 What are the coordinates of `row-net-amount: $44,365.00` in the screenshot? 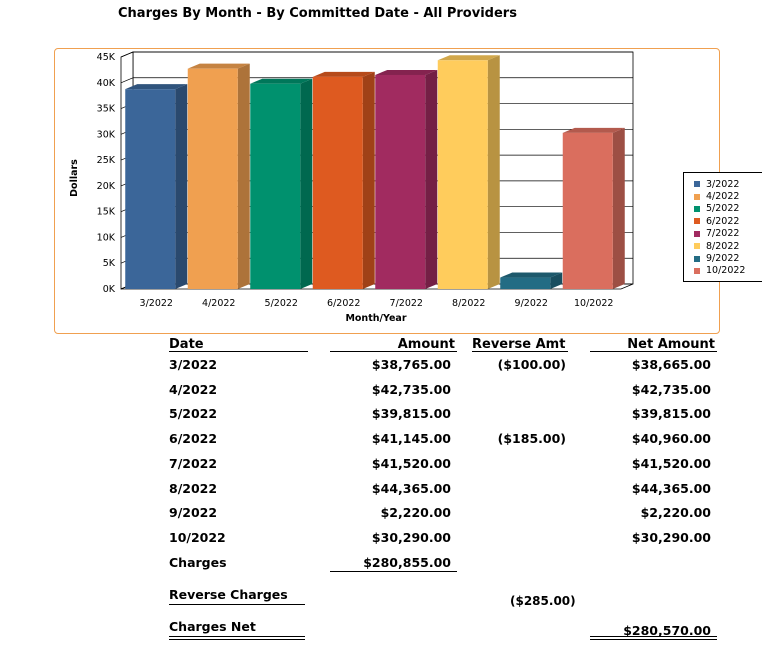 It's located at (671, 488).